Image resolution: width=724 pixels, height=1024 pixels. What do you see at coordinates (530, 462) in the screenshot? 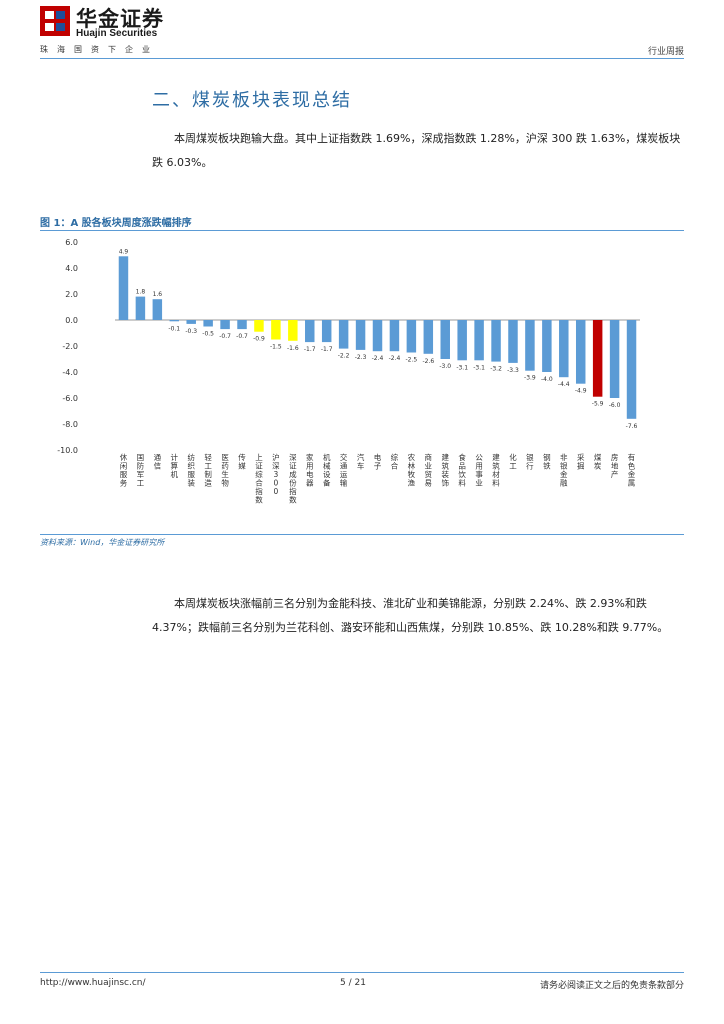
I see `category-label: 银行` at bounding box center [530, 462].